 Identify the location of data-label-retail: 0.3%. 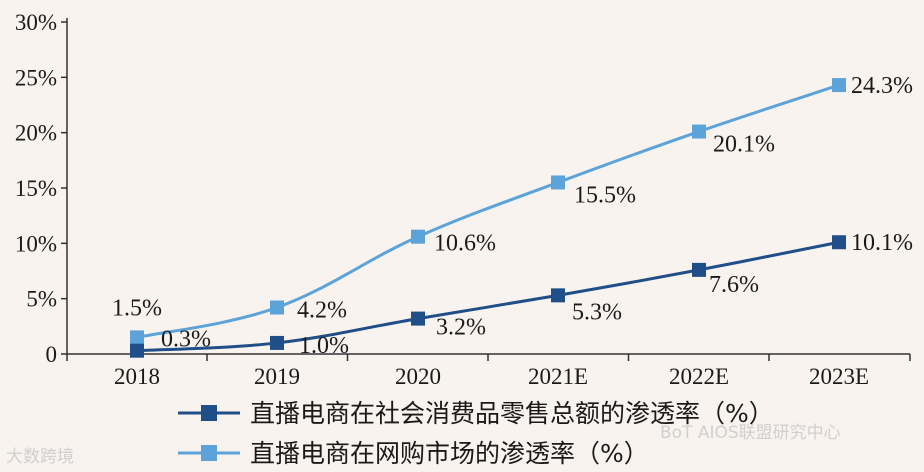
(186, 340).